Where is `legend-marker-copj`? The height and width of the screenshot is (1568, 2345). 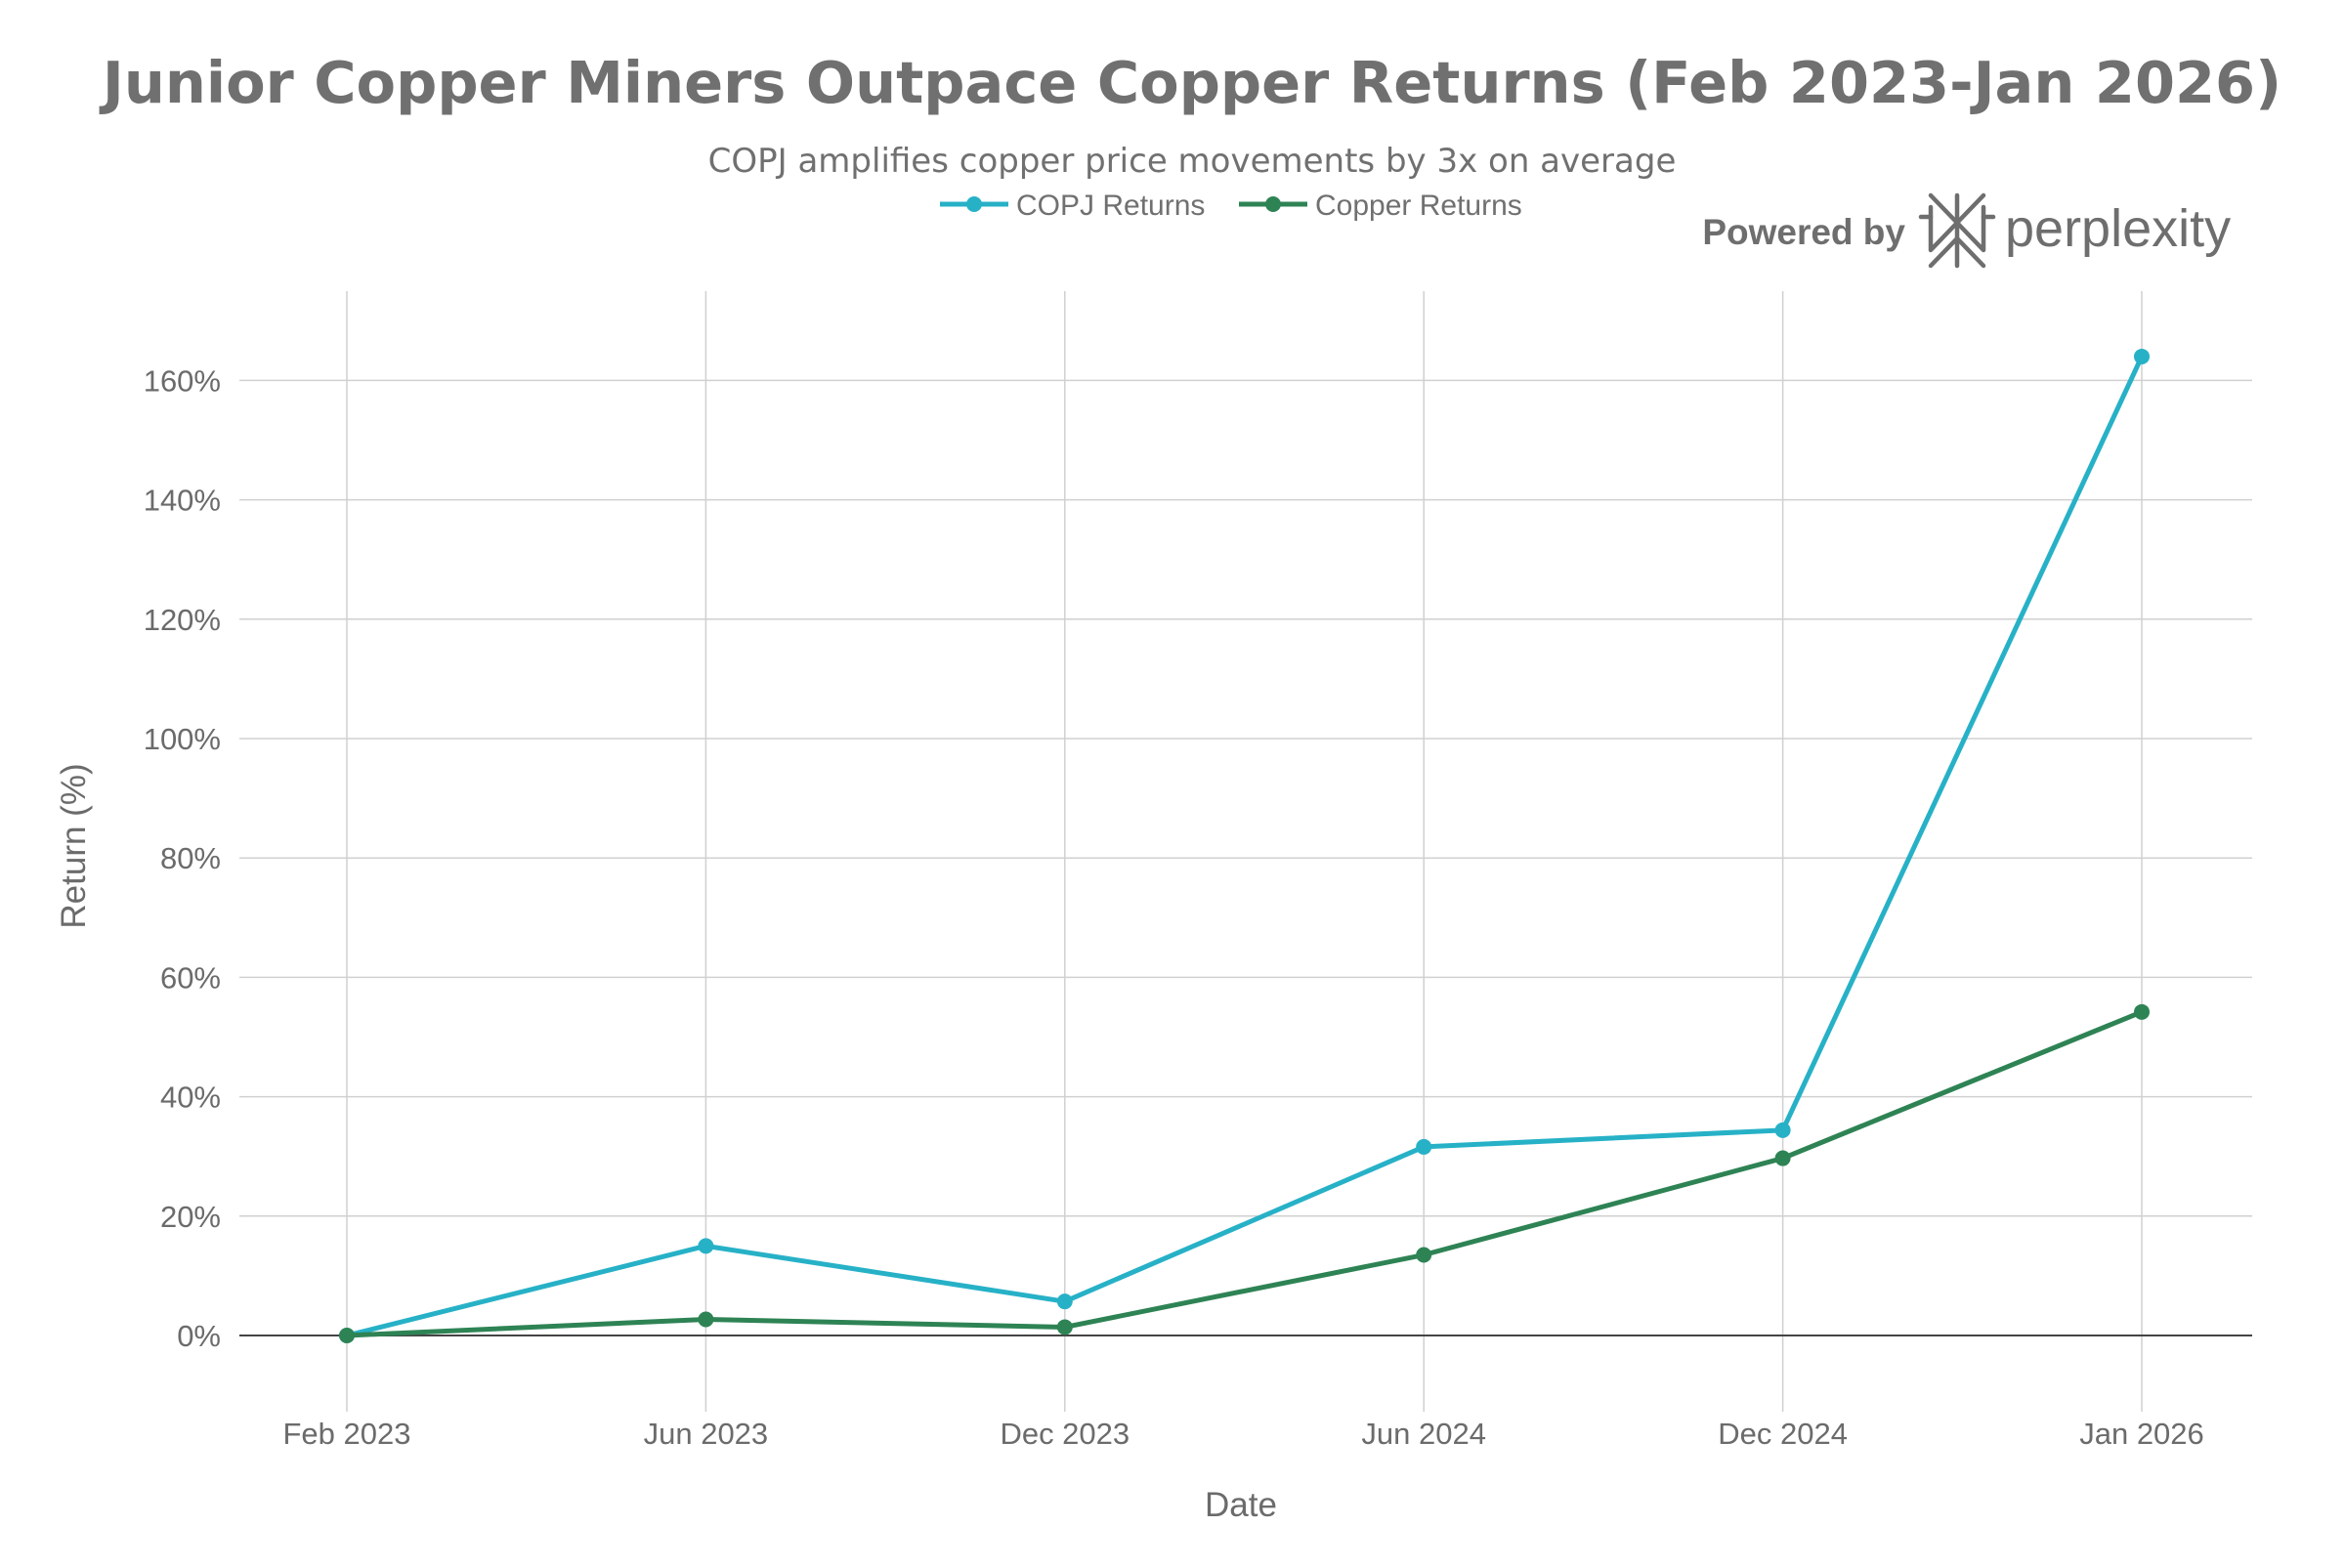 legend-marker-copj is located at coordinates (974, 204).